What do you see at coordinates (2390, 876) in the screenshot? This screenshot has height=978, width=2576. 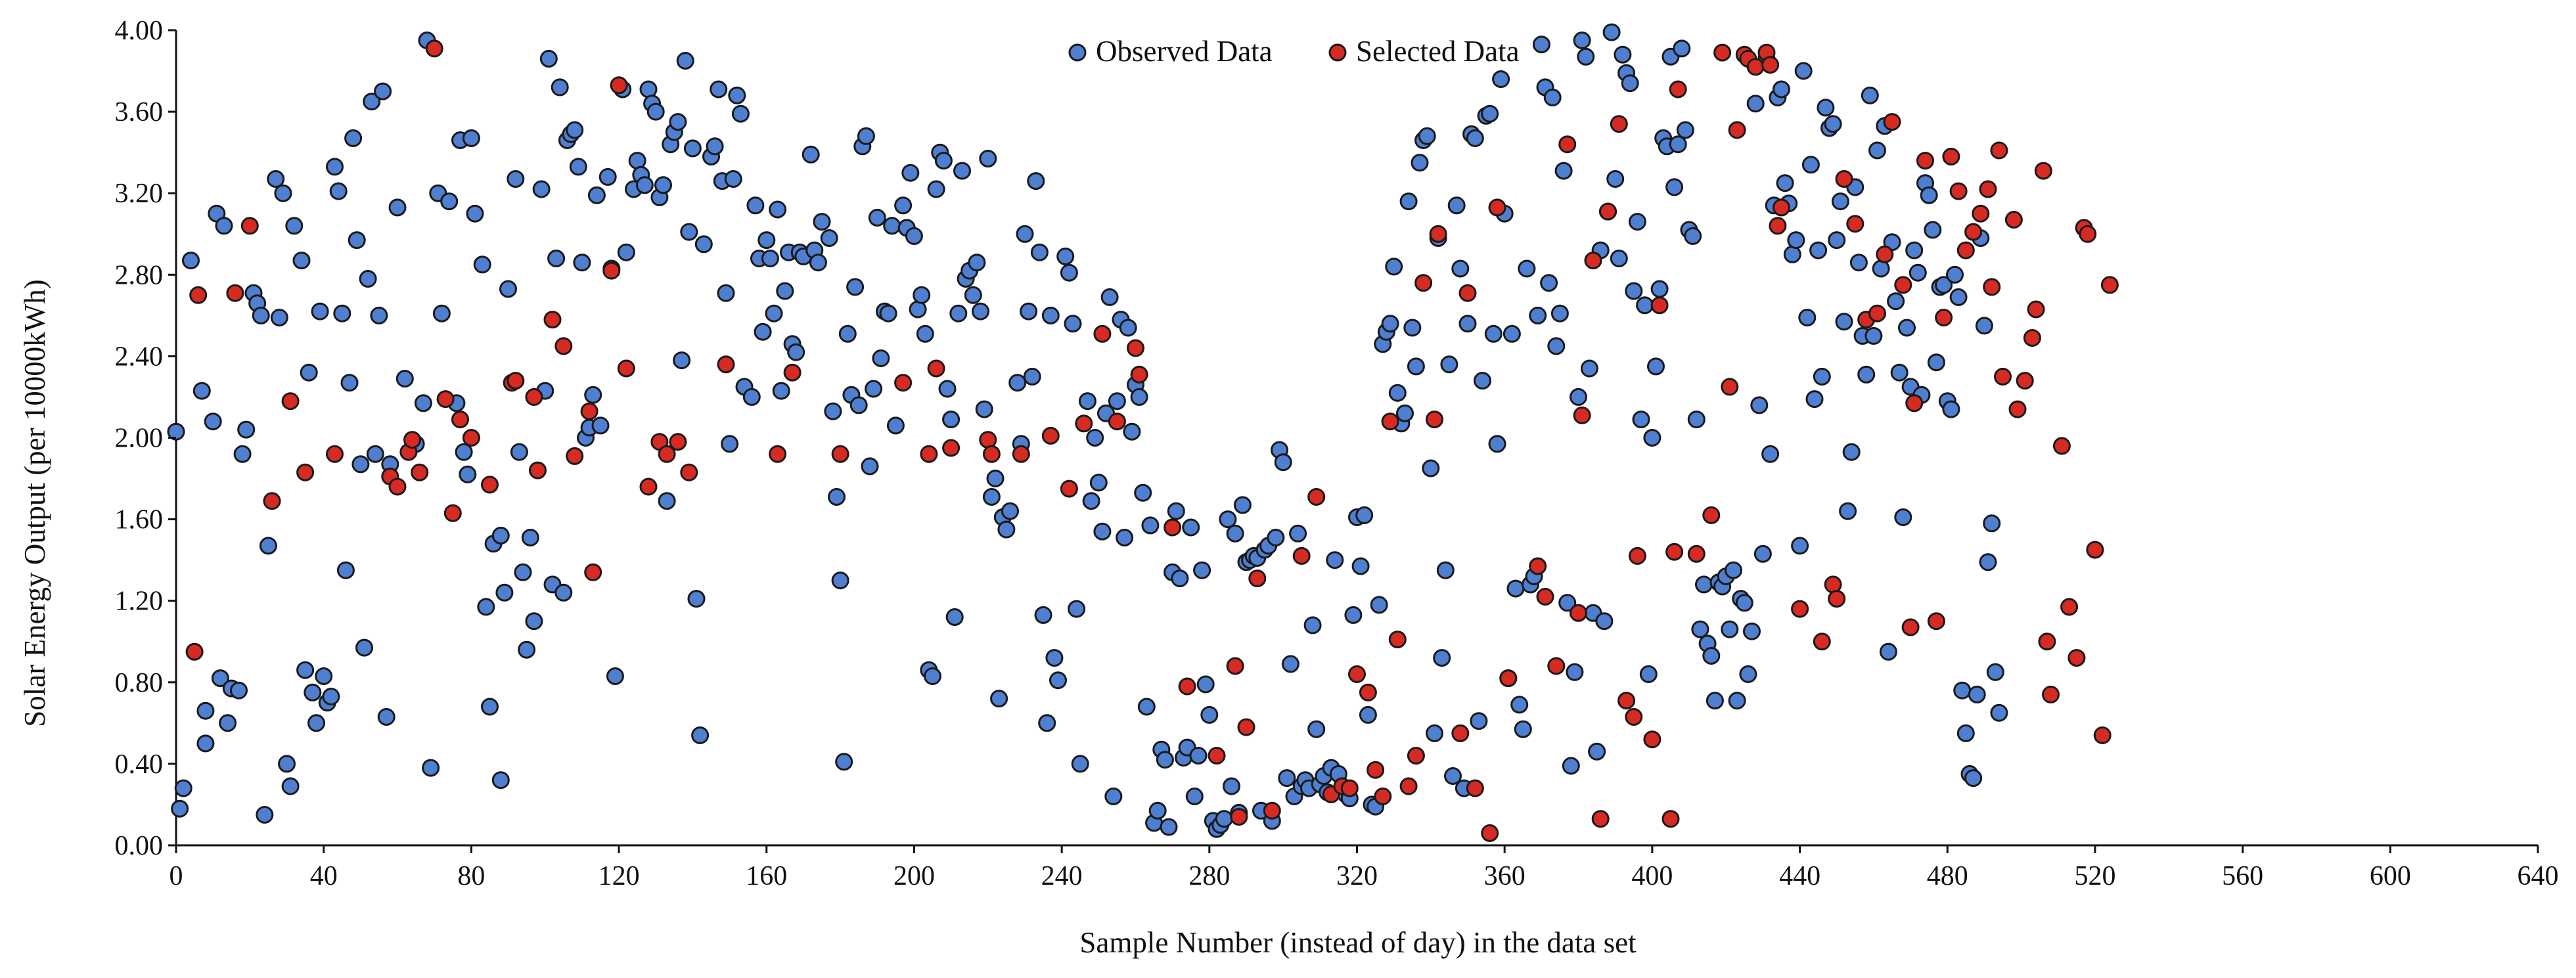 I see `x-tick-label: 600` at bounding box center [2390, 876].